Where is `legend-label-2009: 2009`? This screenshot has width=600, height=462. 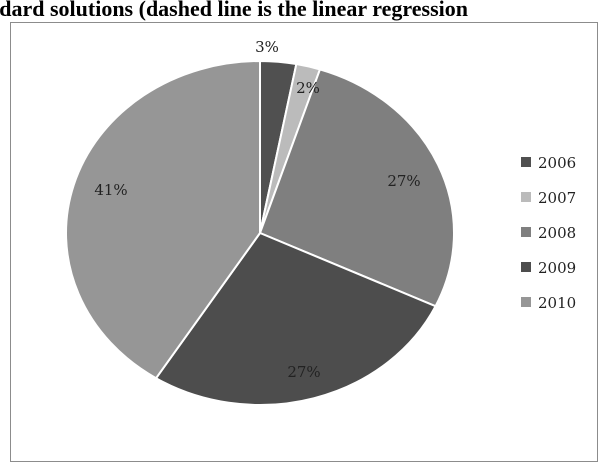
legend-label-2009: 2009 is located at coordinates (557, 268).